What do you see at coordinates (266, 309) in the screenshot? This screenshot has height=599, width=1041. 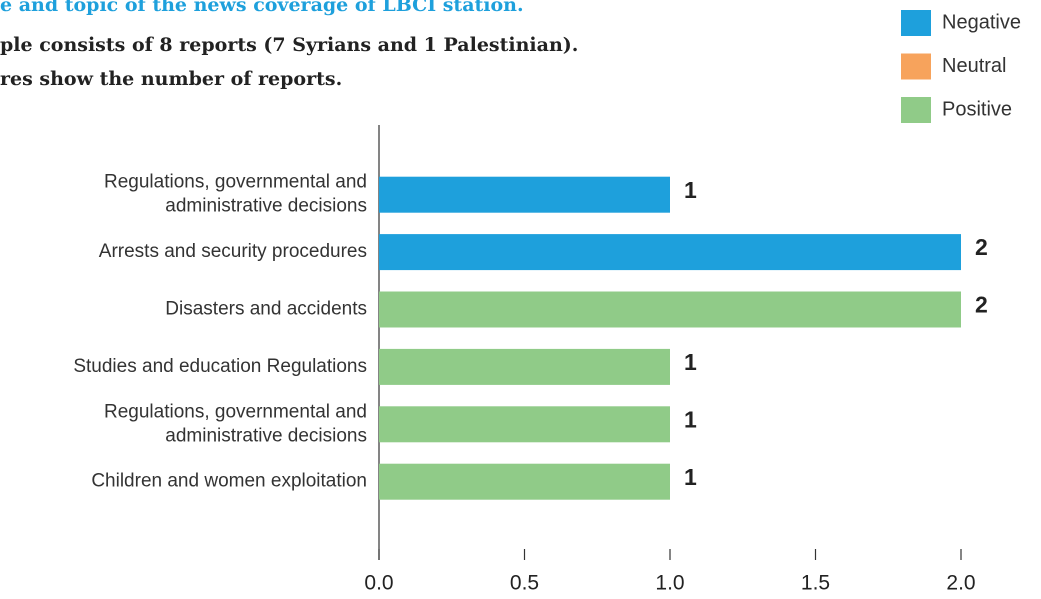 I see `y-tick-label: Disasters and accidents` at bounding box center [266, 309].